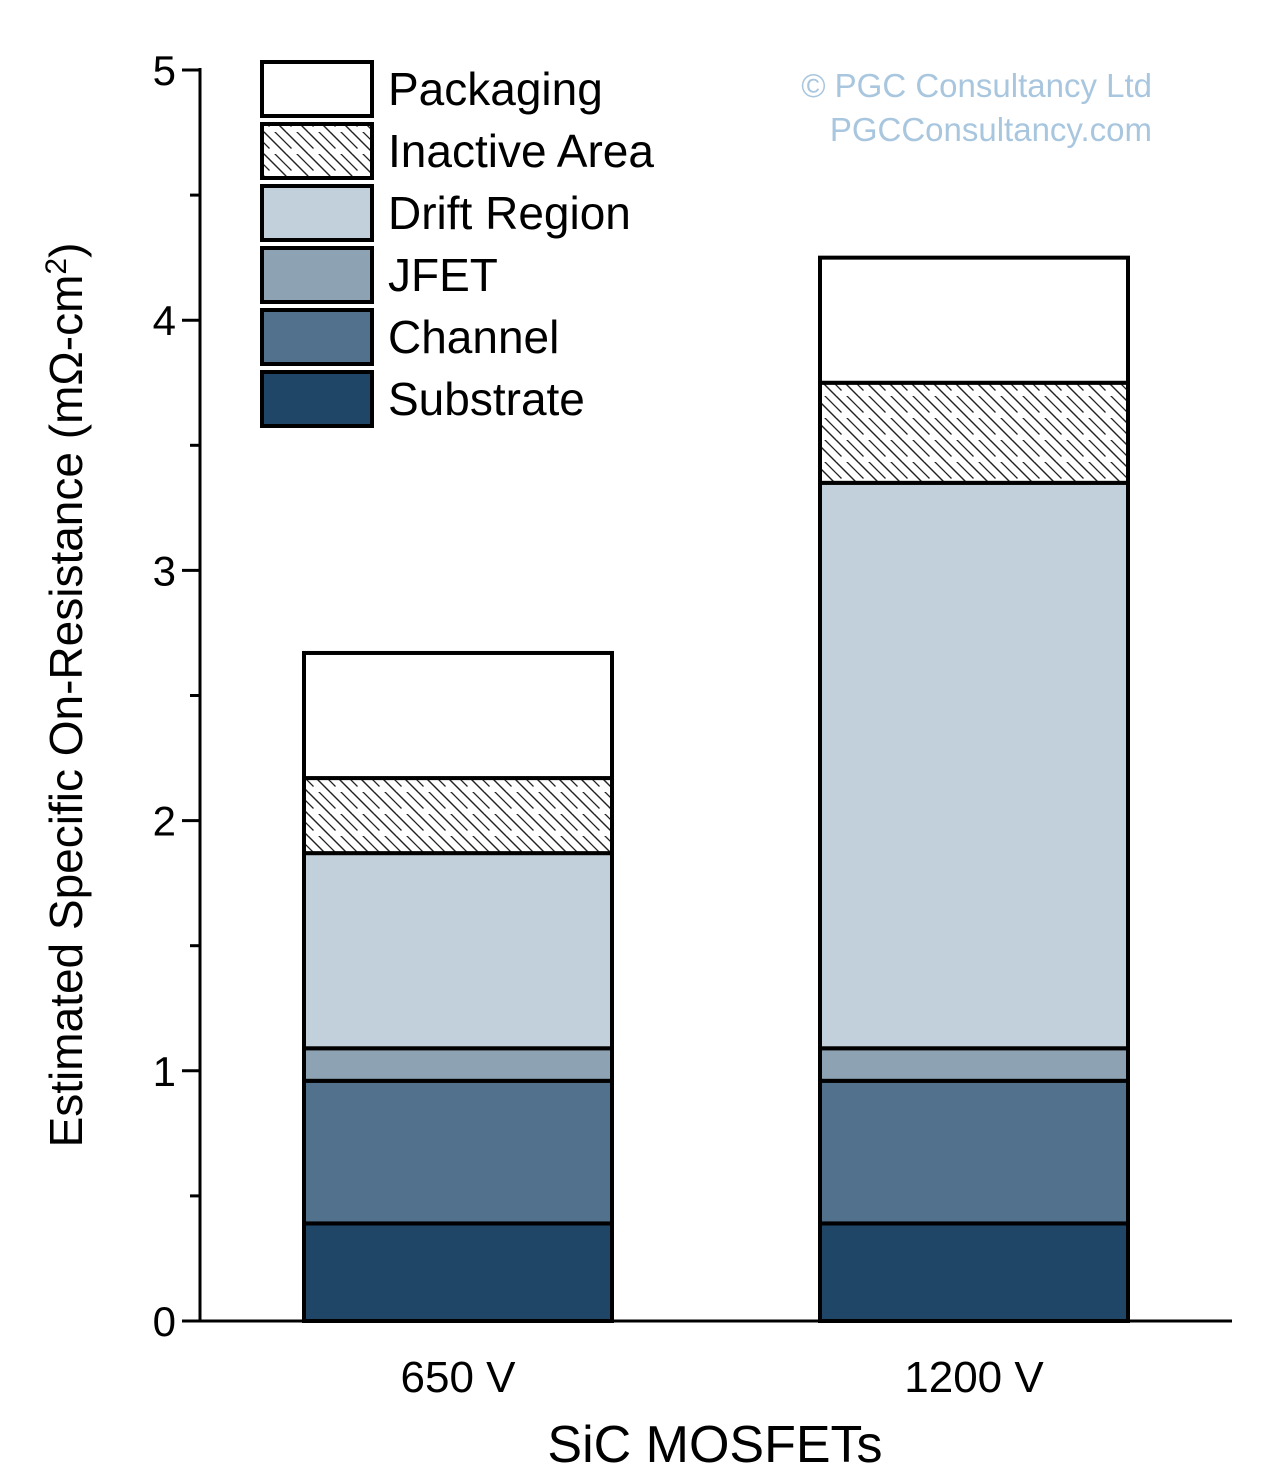 This screenshot has height=1484, width=1280. I want to click on x-axis-title: SiC MOSFETs, so click(714, 1445).